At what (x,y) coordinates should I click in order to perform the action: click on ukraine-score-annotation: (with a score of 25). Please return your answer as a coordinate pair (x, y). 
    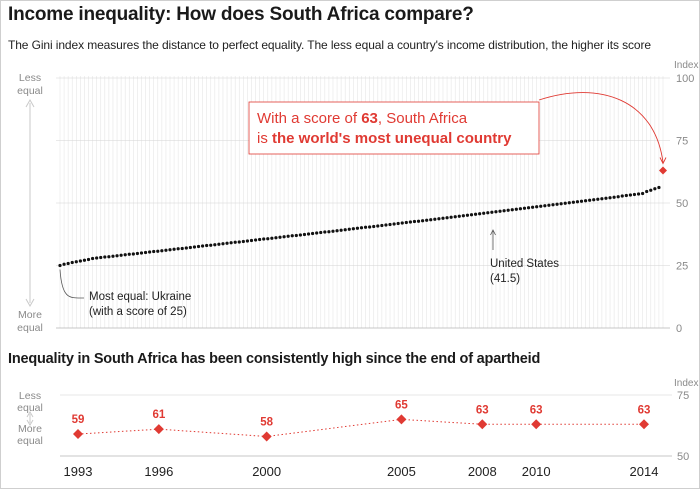
    Looking at the image, I should click on (138, 312).